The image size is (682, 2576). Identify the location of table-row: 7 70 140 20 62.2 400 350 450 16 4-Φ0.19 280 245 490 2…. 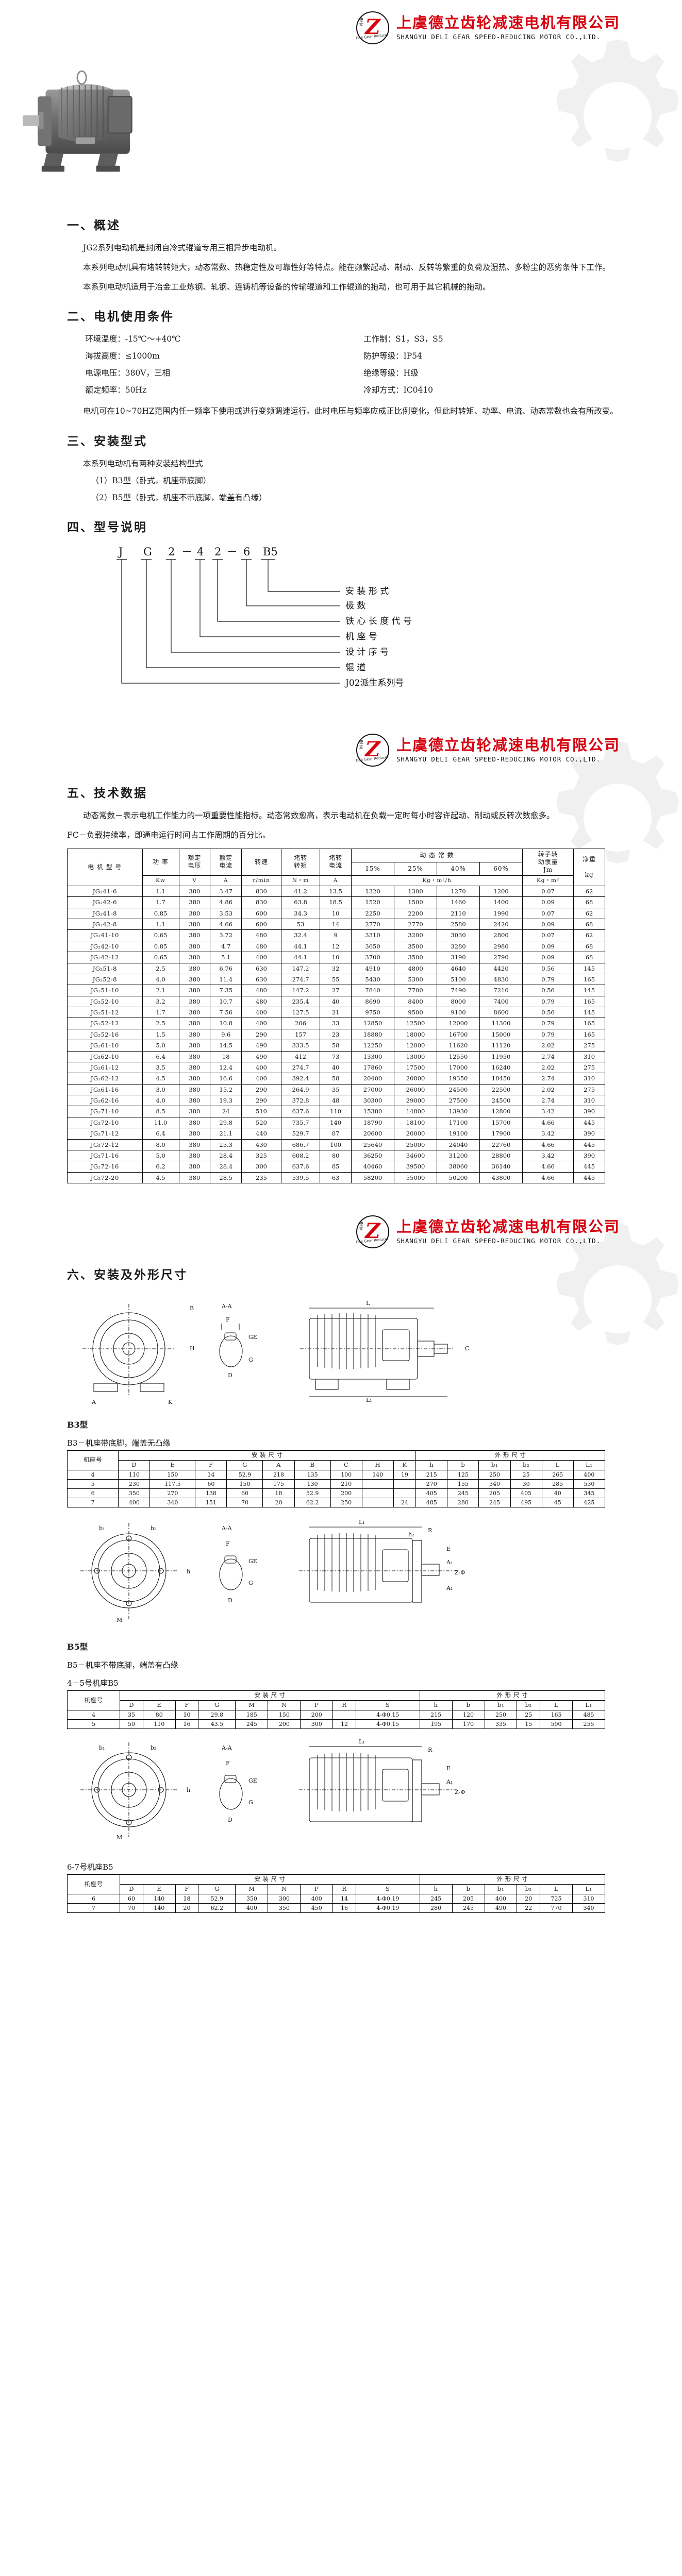
(336, 1908).